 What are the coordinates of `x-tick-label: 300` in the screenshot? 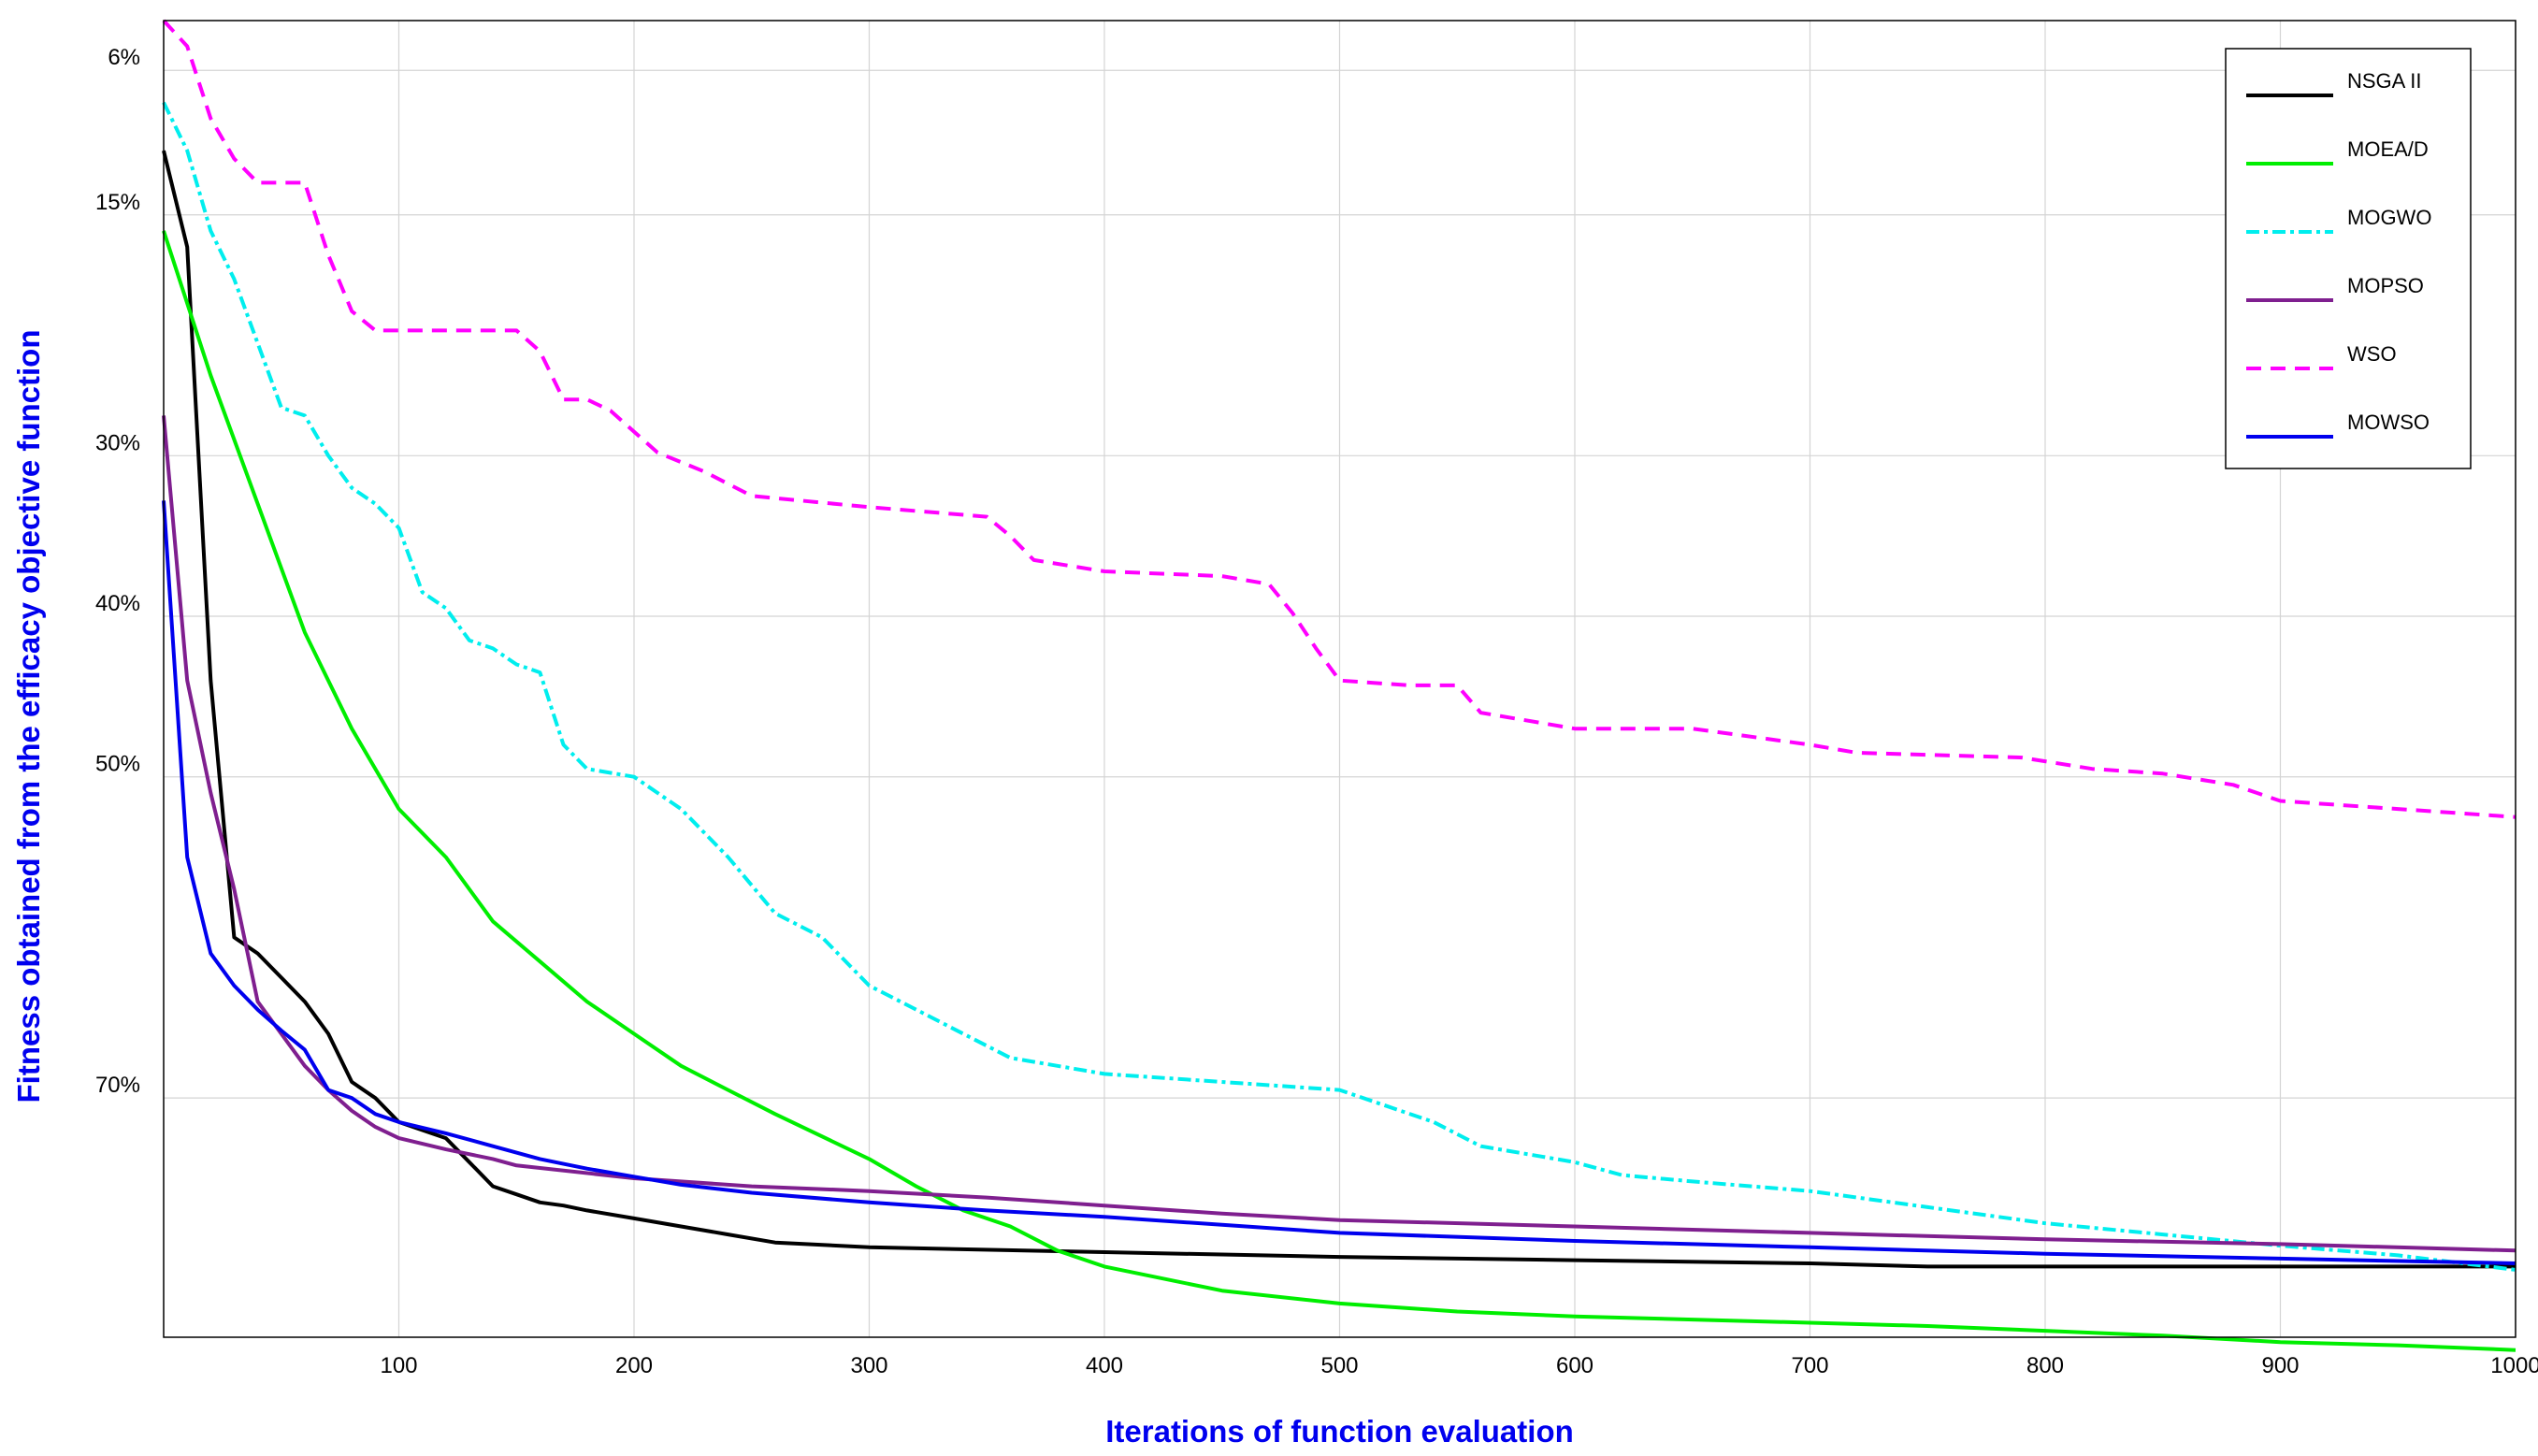 It's located at (869, 1365).